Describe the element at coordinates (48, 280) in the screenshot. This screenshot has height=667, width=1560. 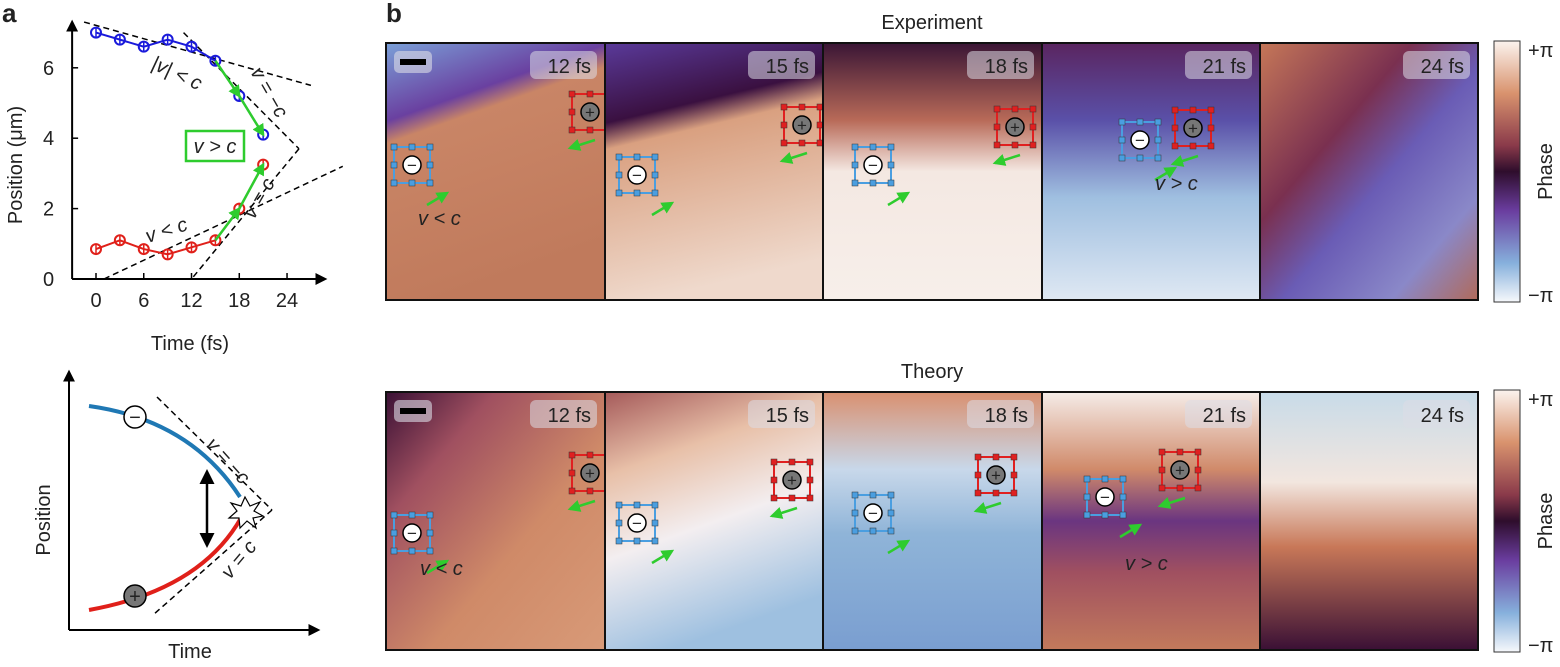
I see `y-tick-label: 0` at that location.